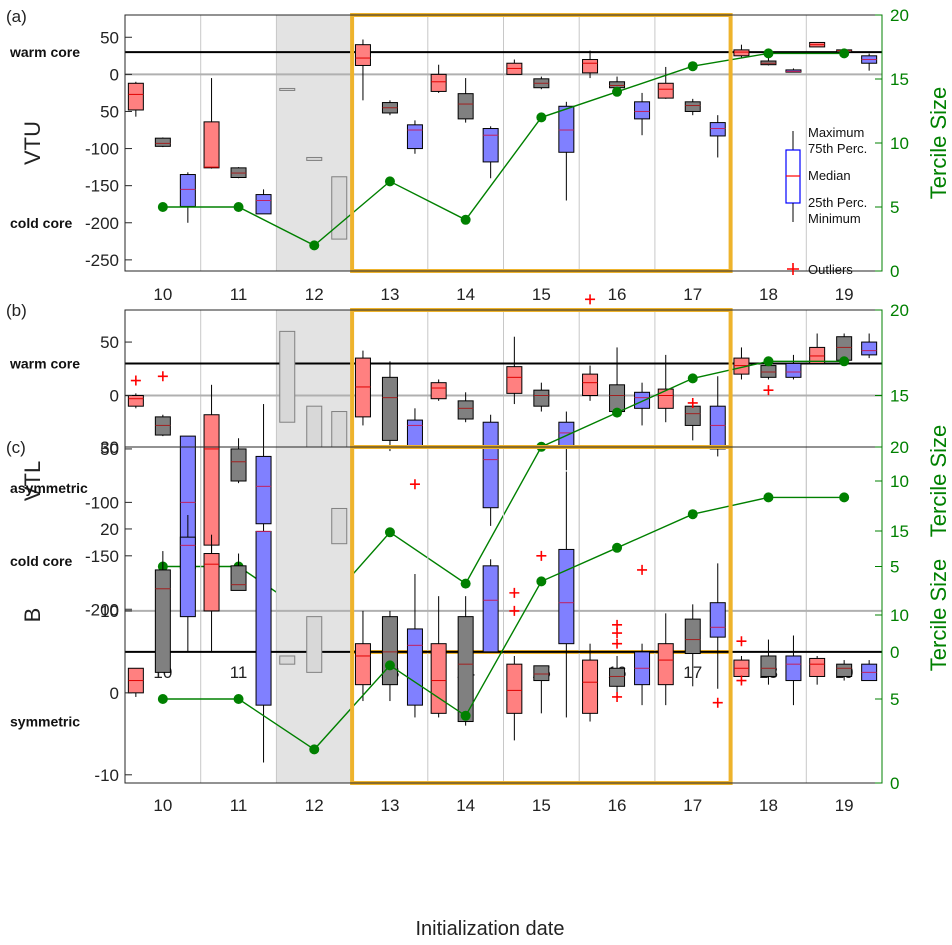  What do you see at coordinates (465, 805) in the screenshot?
I see `x-tick-label: 14` at bounding box center [465, 805].